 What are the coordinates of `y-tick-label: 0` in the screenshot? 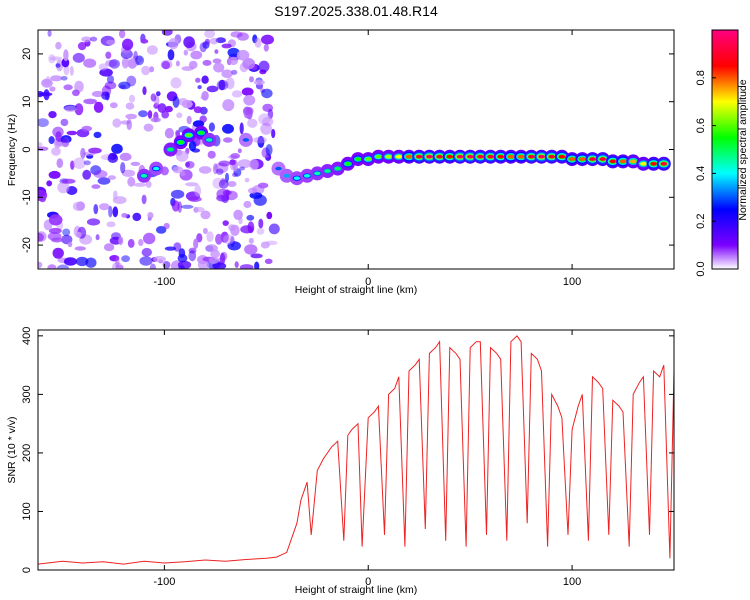 It's located at (27, 570).